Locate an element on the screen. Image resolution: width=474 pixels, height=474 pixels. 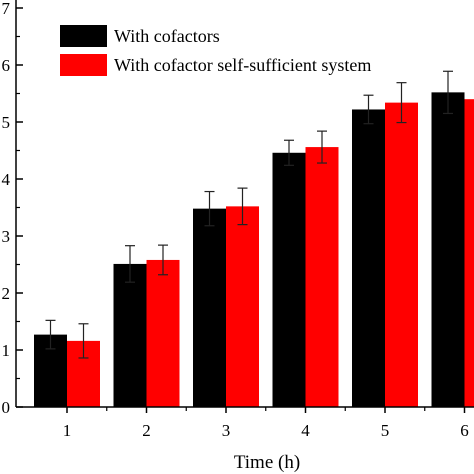
x-tick-label-2: 2 is located at coordinates (146, 430).